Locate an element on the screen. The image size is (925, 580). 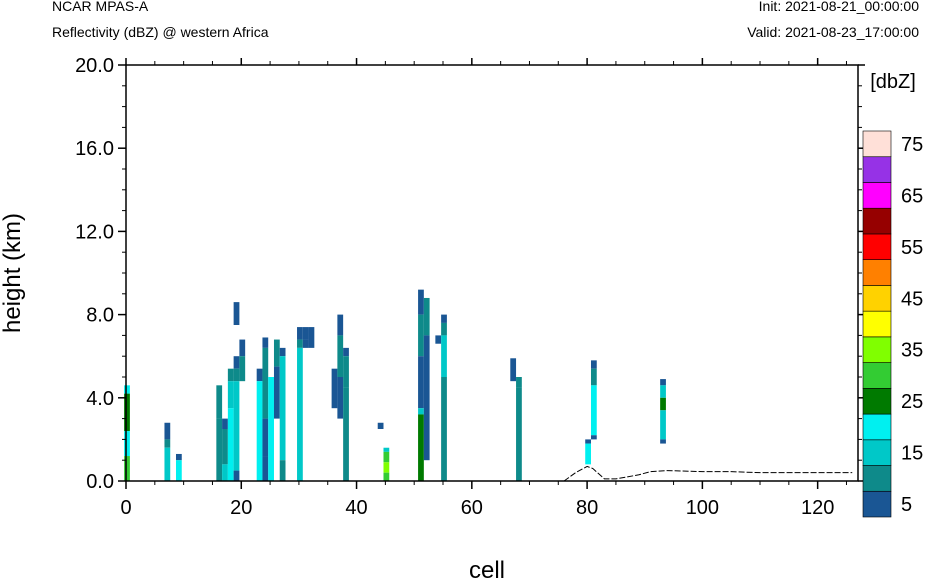
colorbar-label: 15 is located at coordinates (912, 454).